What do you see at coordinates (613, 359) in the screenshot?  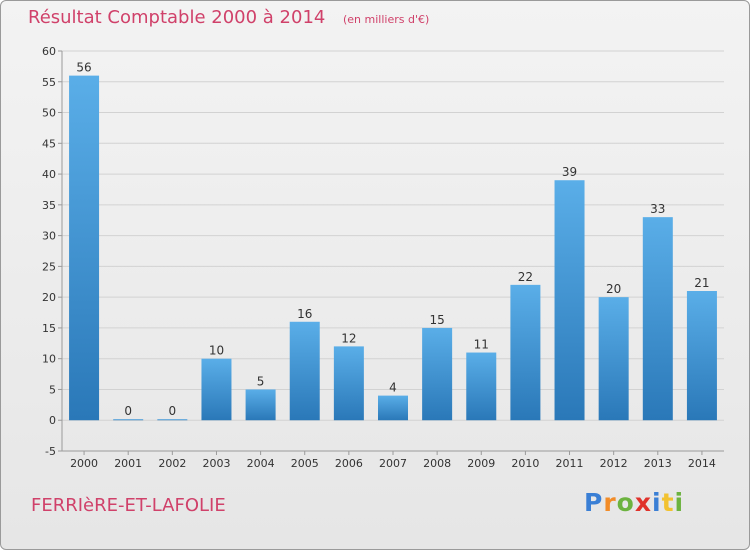 I see `bar-2012` at bounding box center [613, 359].